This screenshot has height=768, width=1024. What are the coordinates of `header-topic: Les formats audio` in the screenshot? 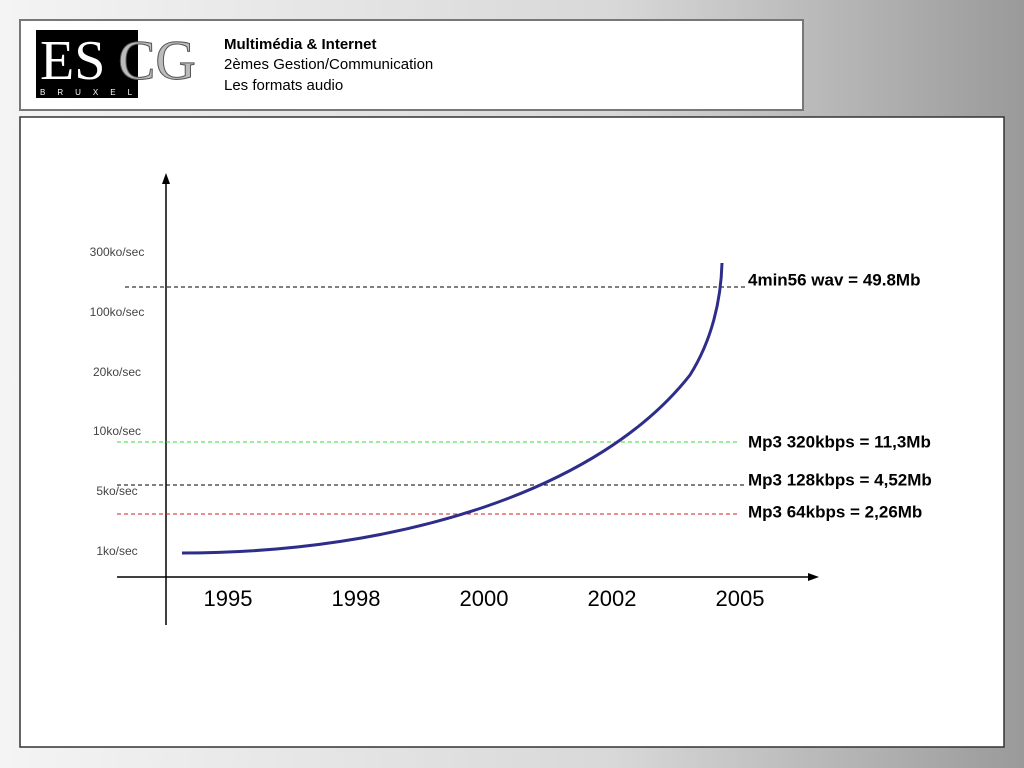 It's located at (283, 85).